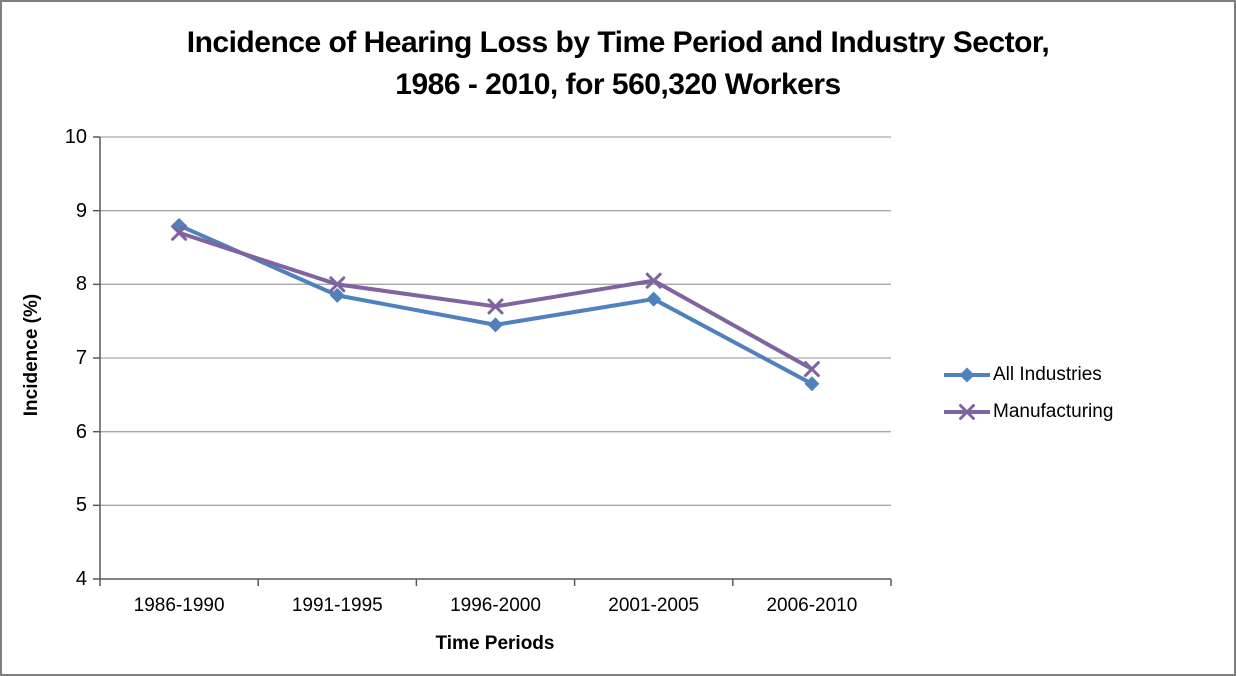 This screenshot has height=676, width=1236. I want to click on x-tick-label: 2001-2005, so click(654, 605).